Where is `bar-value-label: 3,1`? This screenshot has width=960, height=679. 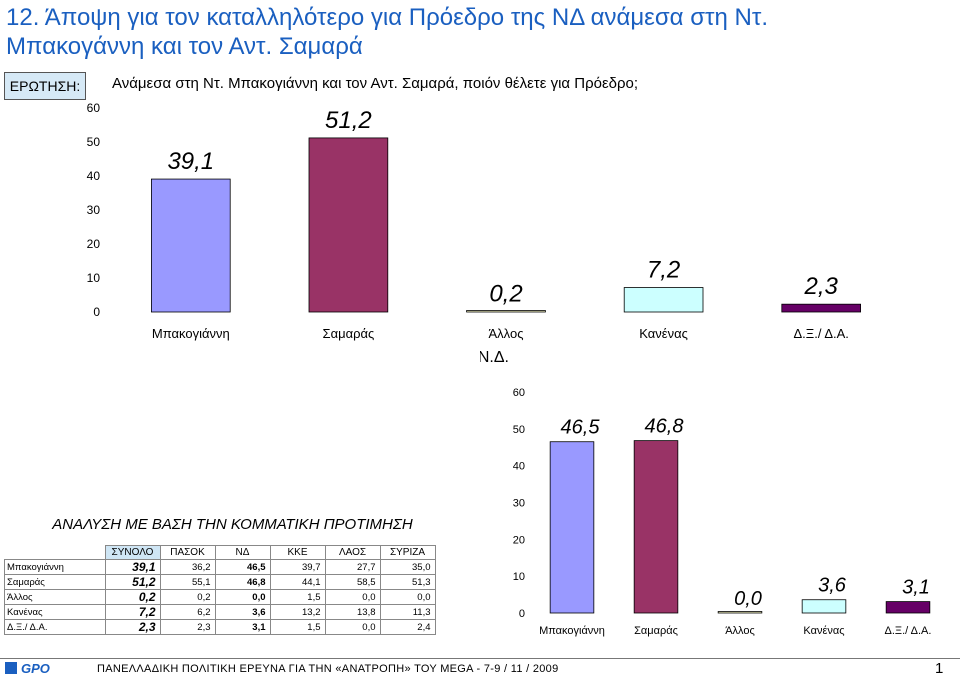 bar-value-label: 3,1 is located at coordinates (916, 588).